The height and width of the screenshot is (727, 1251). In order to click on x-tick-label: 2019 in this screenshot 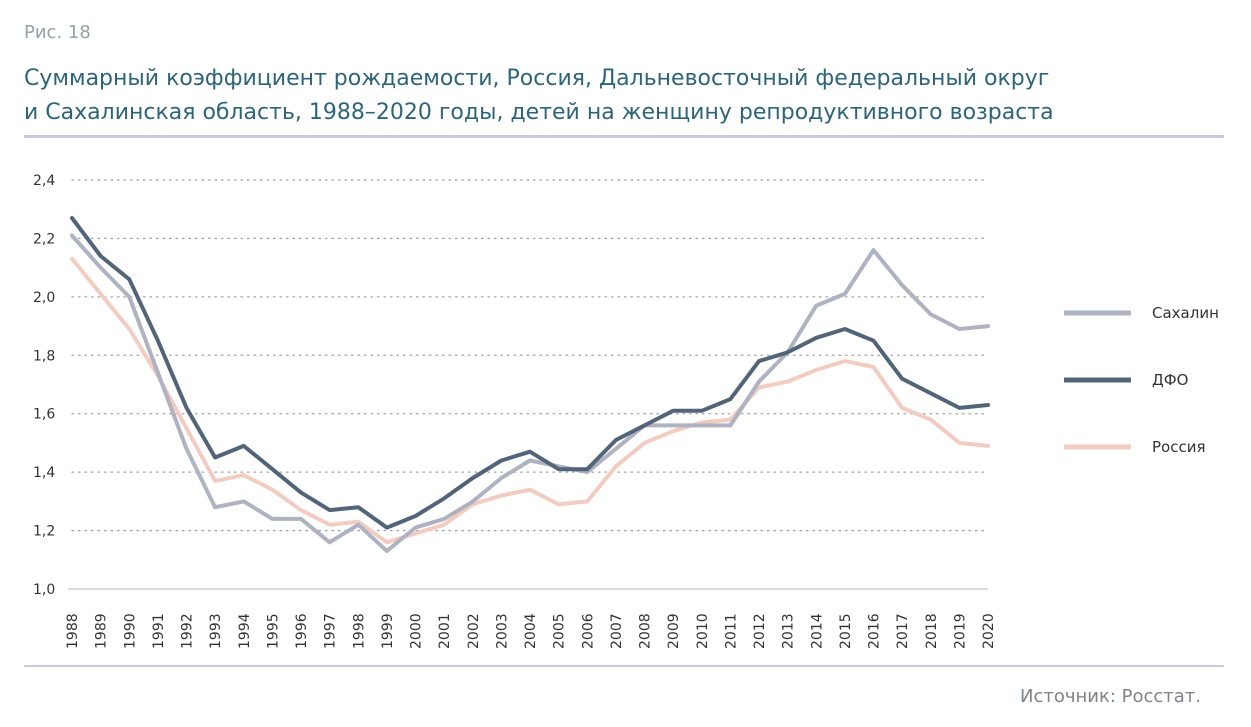, I will do `click(960, 631)`.